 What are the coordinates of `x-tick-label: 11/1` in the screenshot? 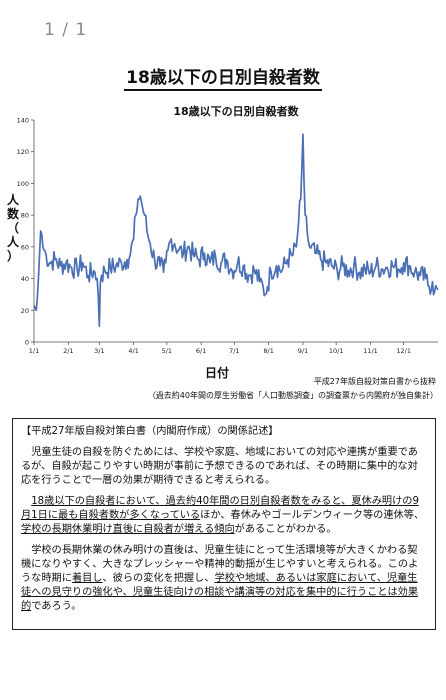 It's located at (370, 351).